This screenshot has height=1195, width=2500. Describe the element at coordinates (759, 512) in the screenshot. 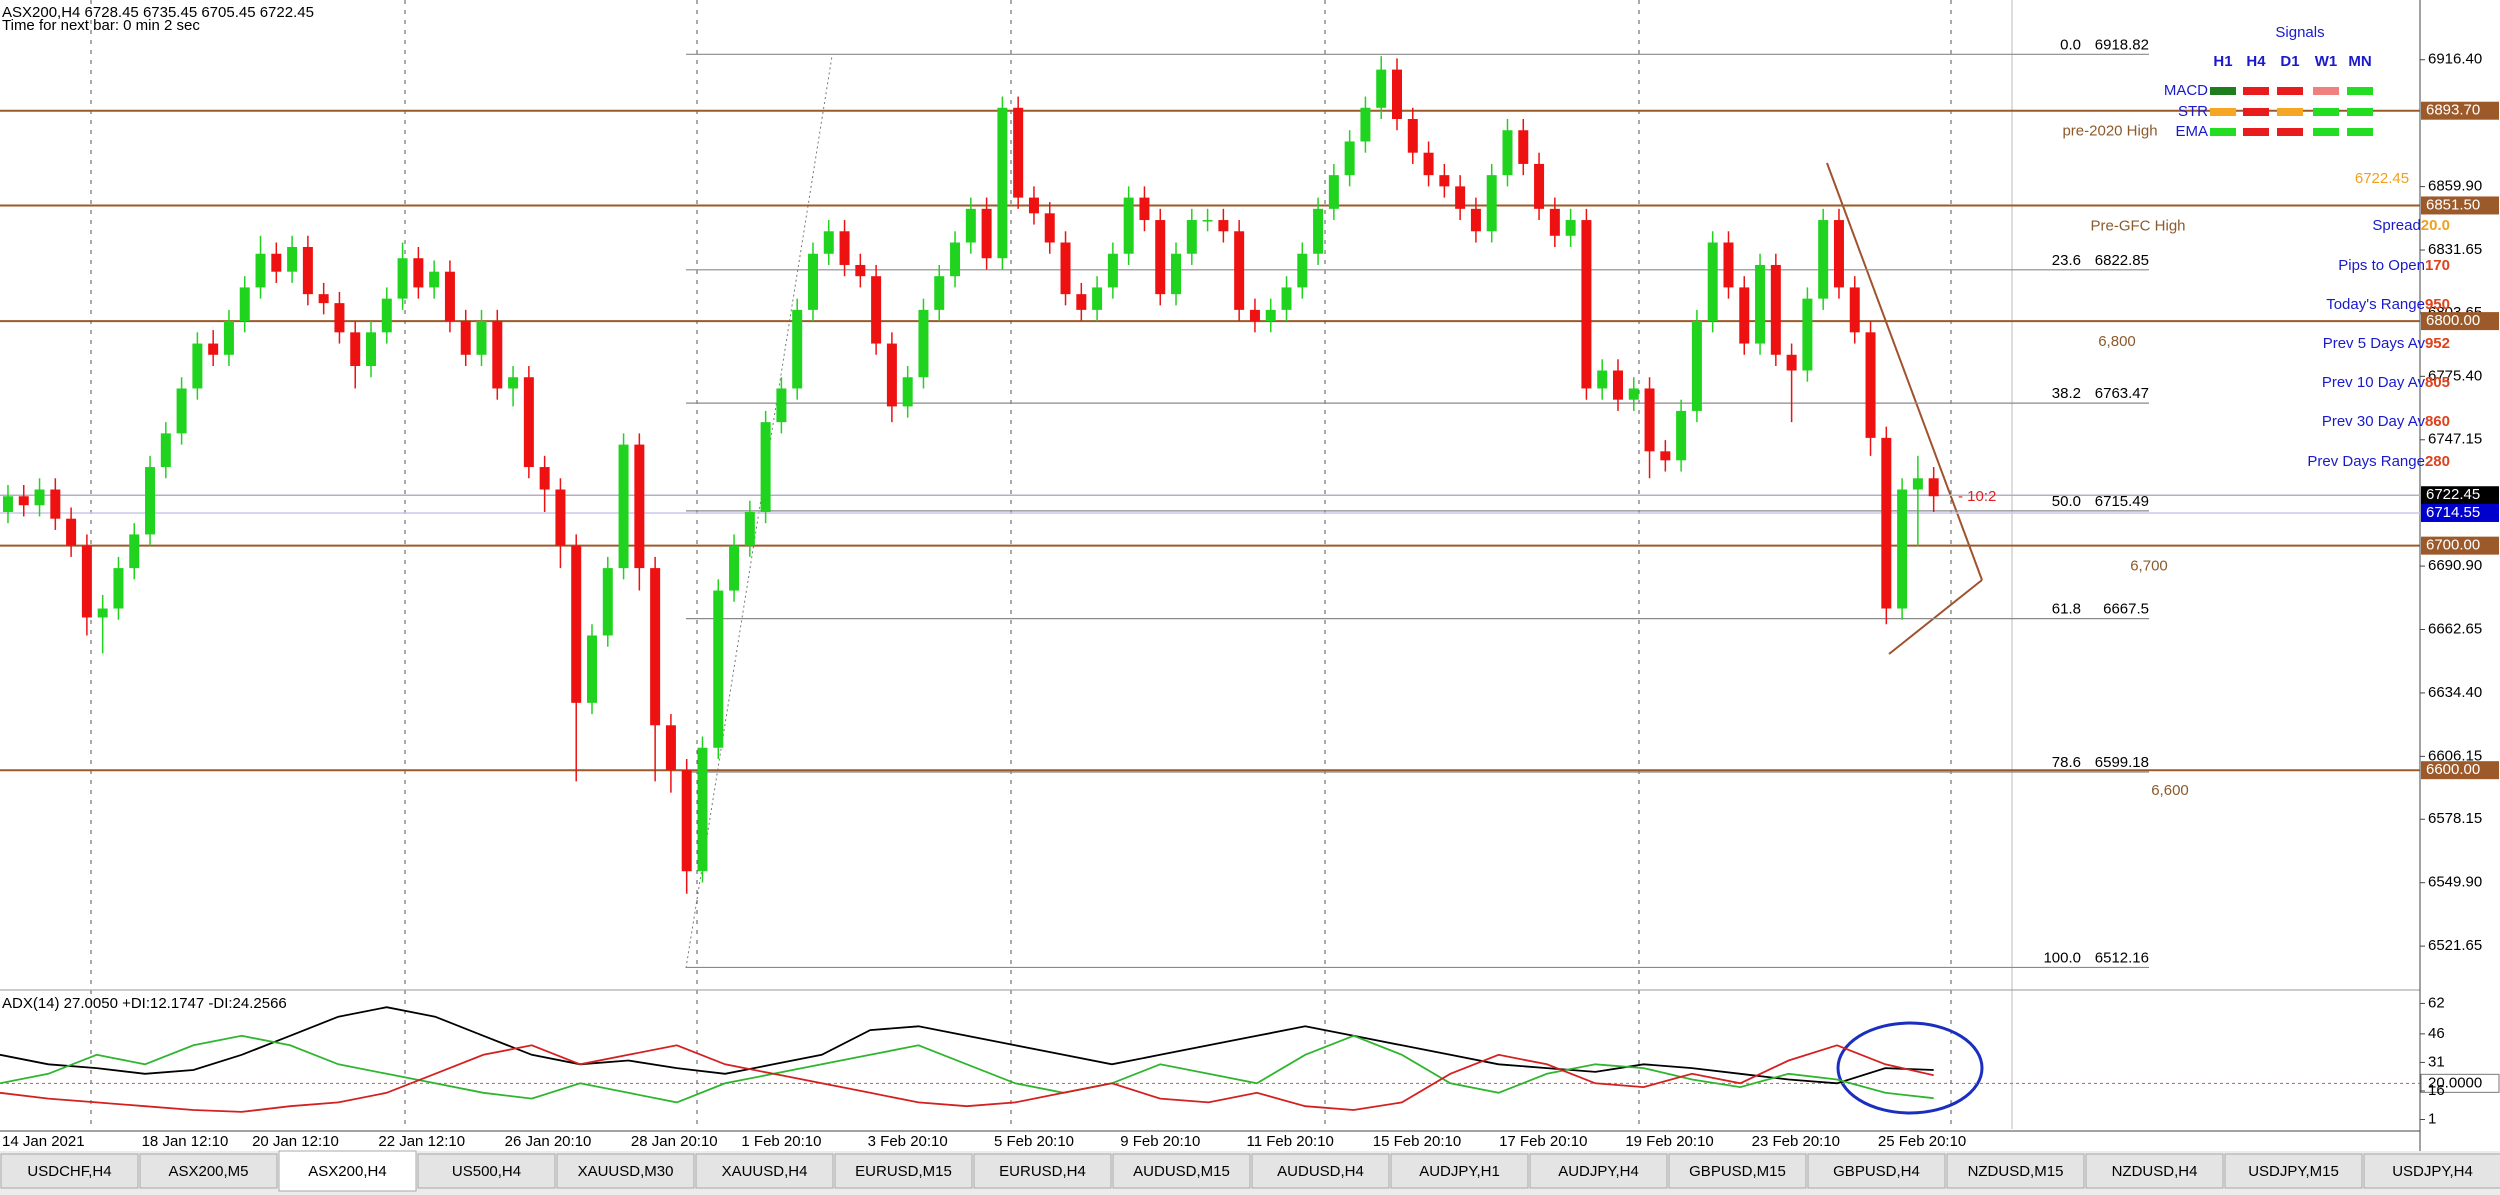

I see `fib-swing-line` at that location.